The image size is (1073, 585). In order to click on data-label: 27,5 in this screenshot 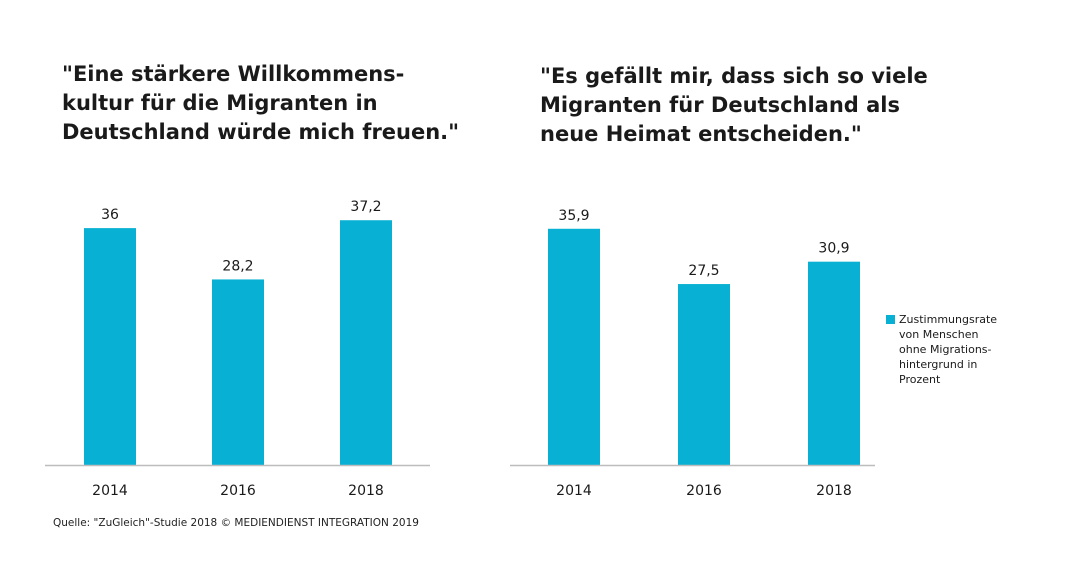, I will do `click(703, 271)`.